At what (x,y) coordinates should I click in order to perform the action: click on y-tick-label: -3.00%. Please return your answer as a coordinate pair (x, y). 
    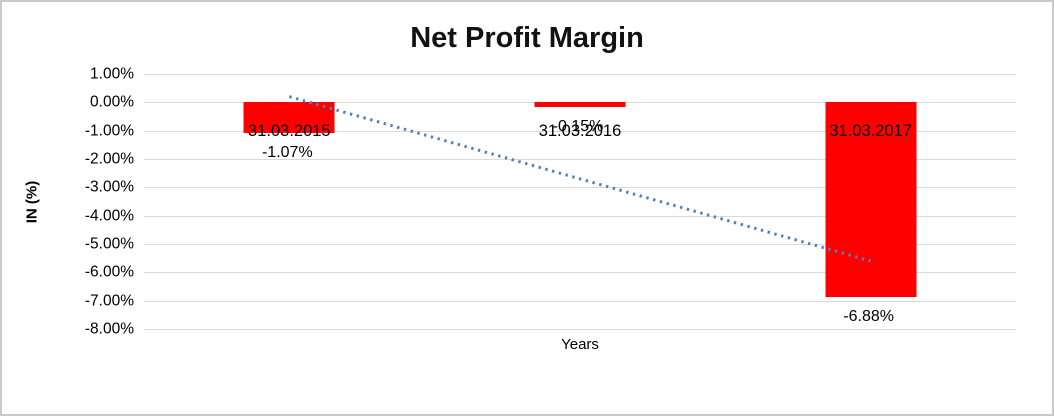
    Looking at the image, I should click on (109, 187).